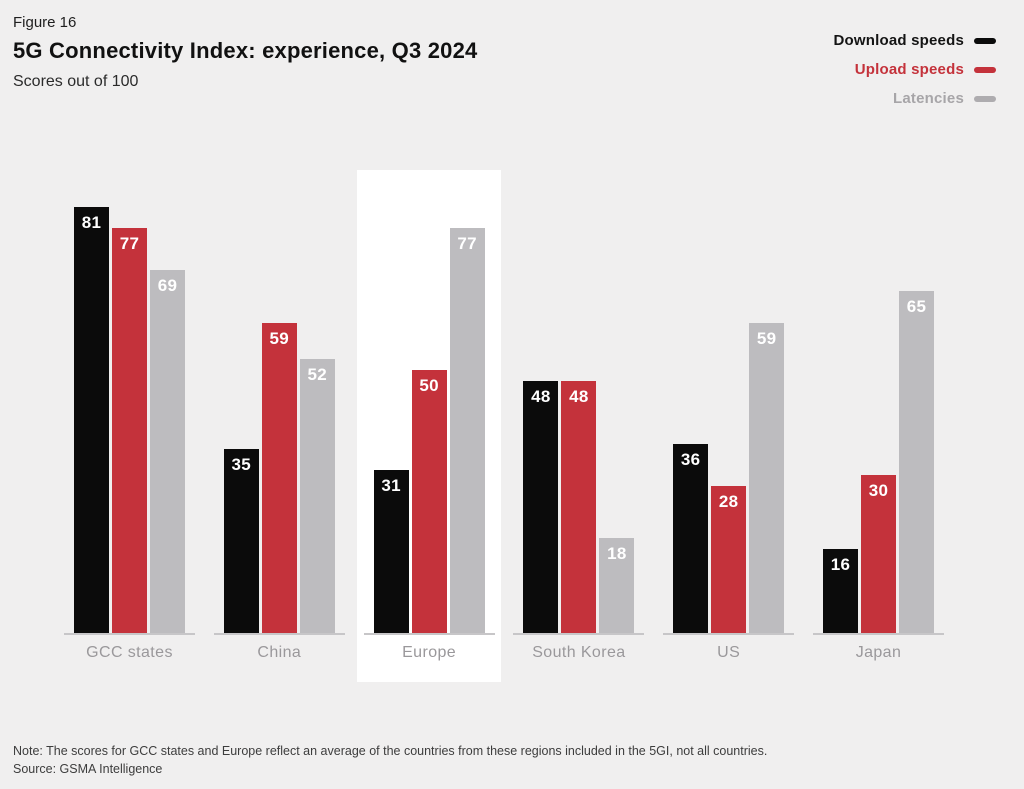 This screenshot has height=789, width=1024. Describe the element at coordinates (76, 81) in the screenshot. I see `chart-subtitle: Scores out of 100` at that location.